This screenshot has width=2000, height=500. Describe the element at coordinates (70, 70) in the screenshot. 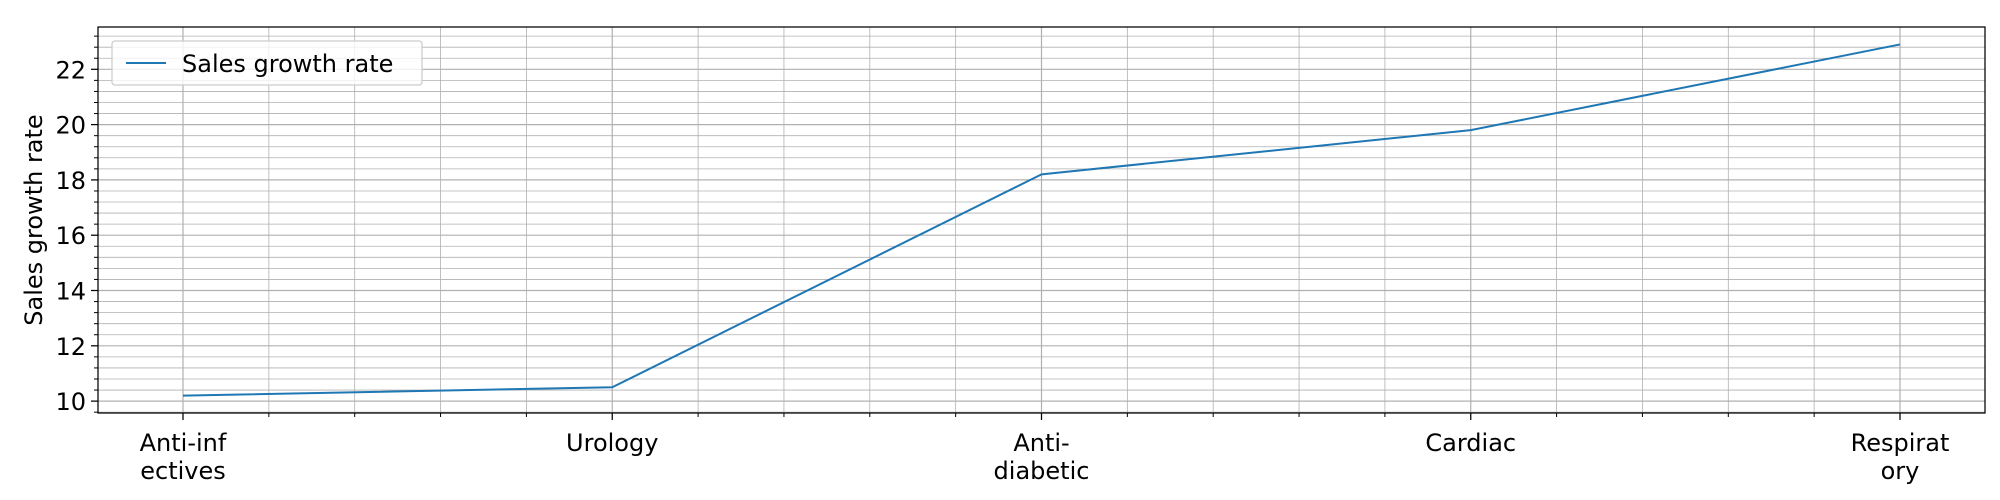

I see `y-tick-label: 22` at that location.